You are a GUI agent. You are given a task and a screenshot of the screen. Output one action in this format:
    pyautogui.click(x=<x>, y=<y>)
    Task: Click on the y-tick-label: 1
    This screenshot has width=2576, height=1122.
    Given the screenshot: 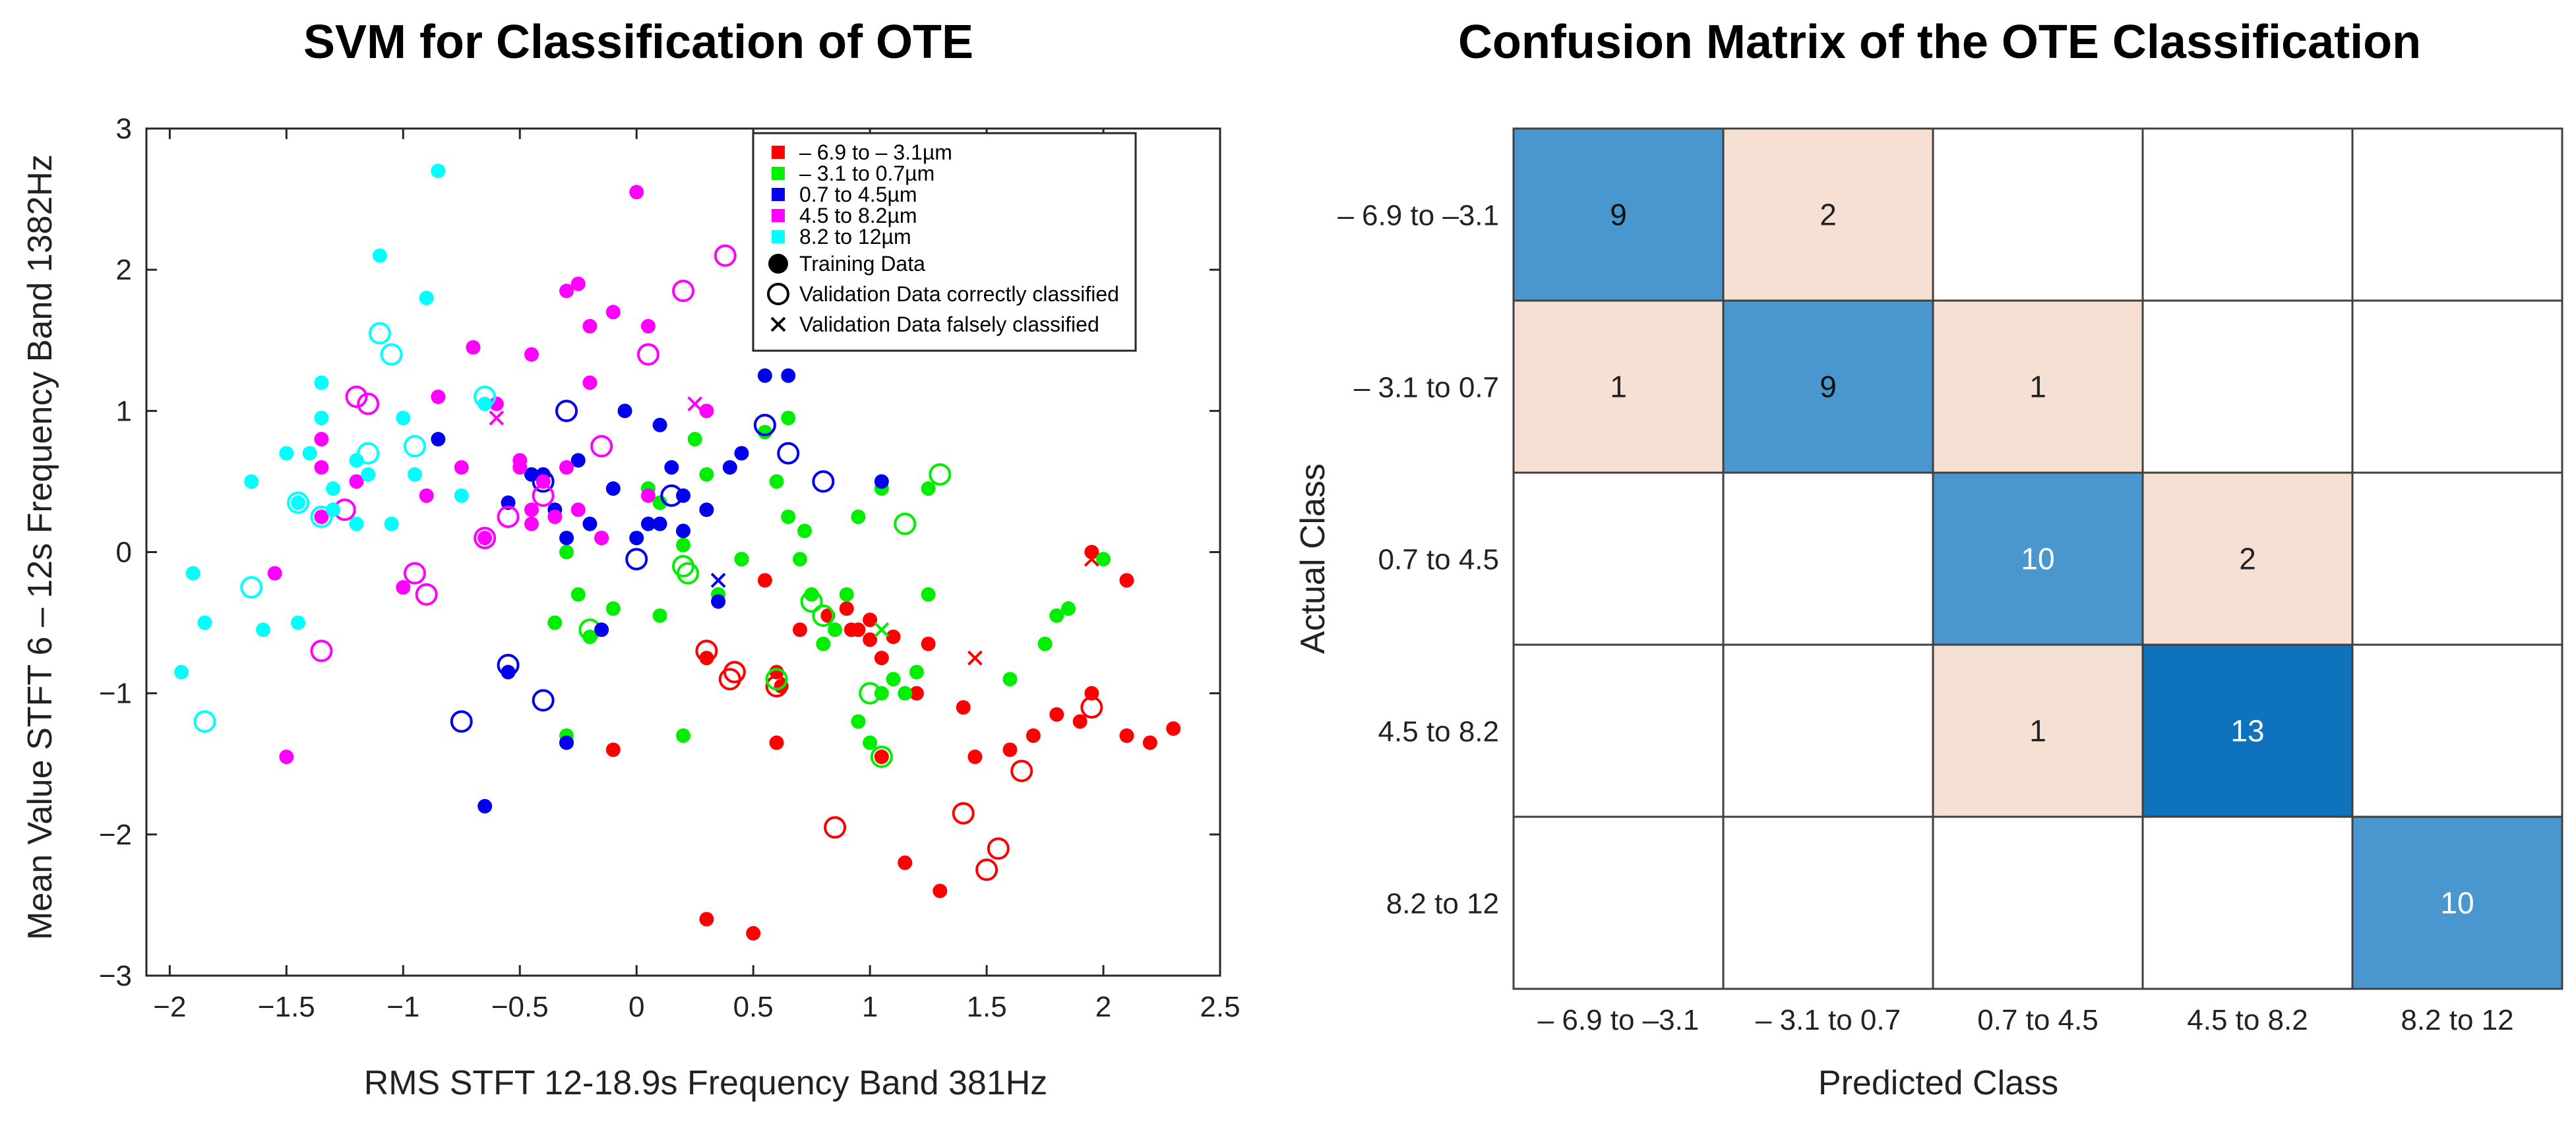 What is the action you would take?
    pyautogui.click(x=124, y=411)
    